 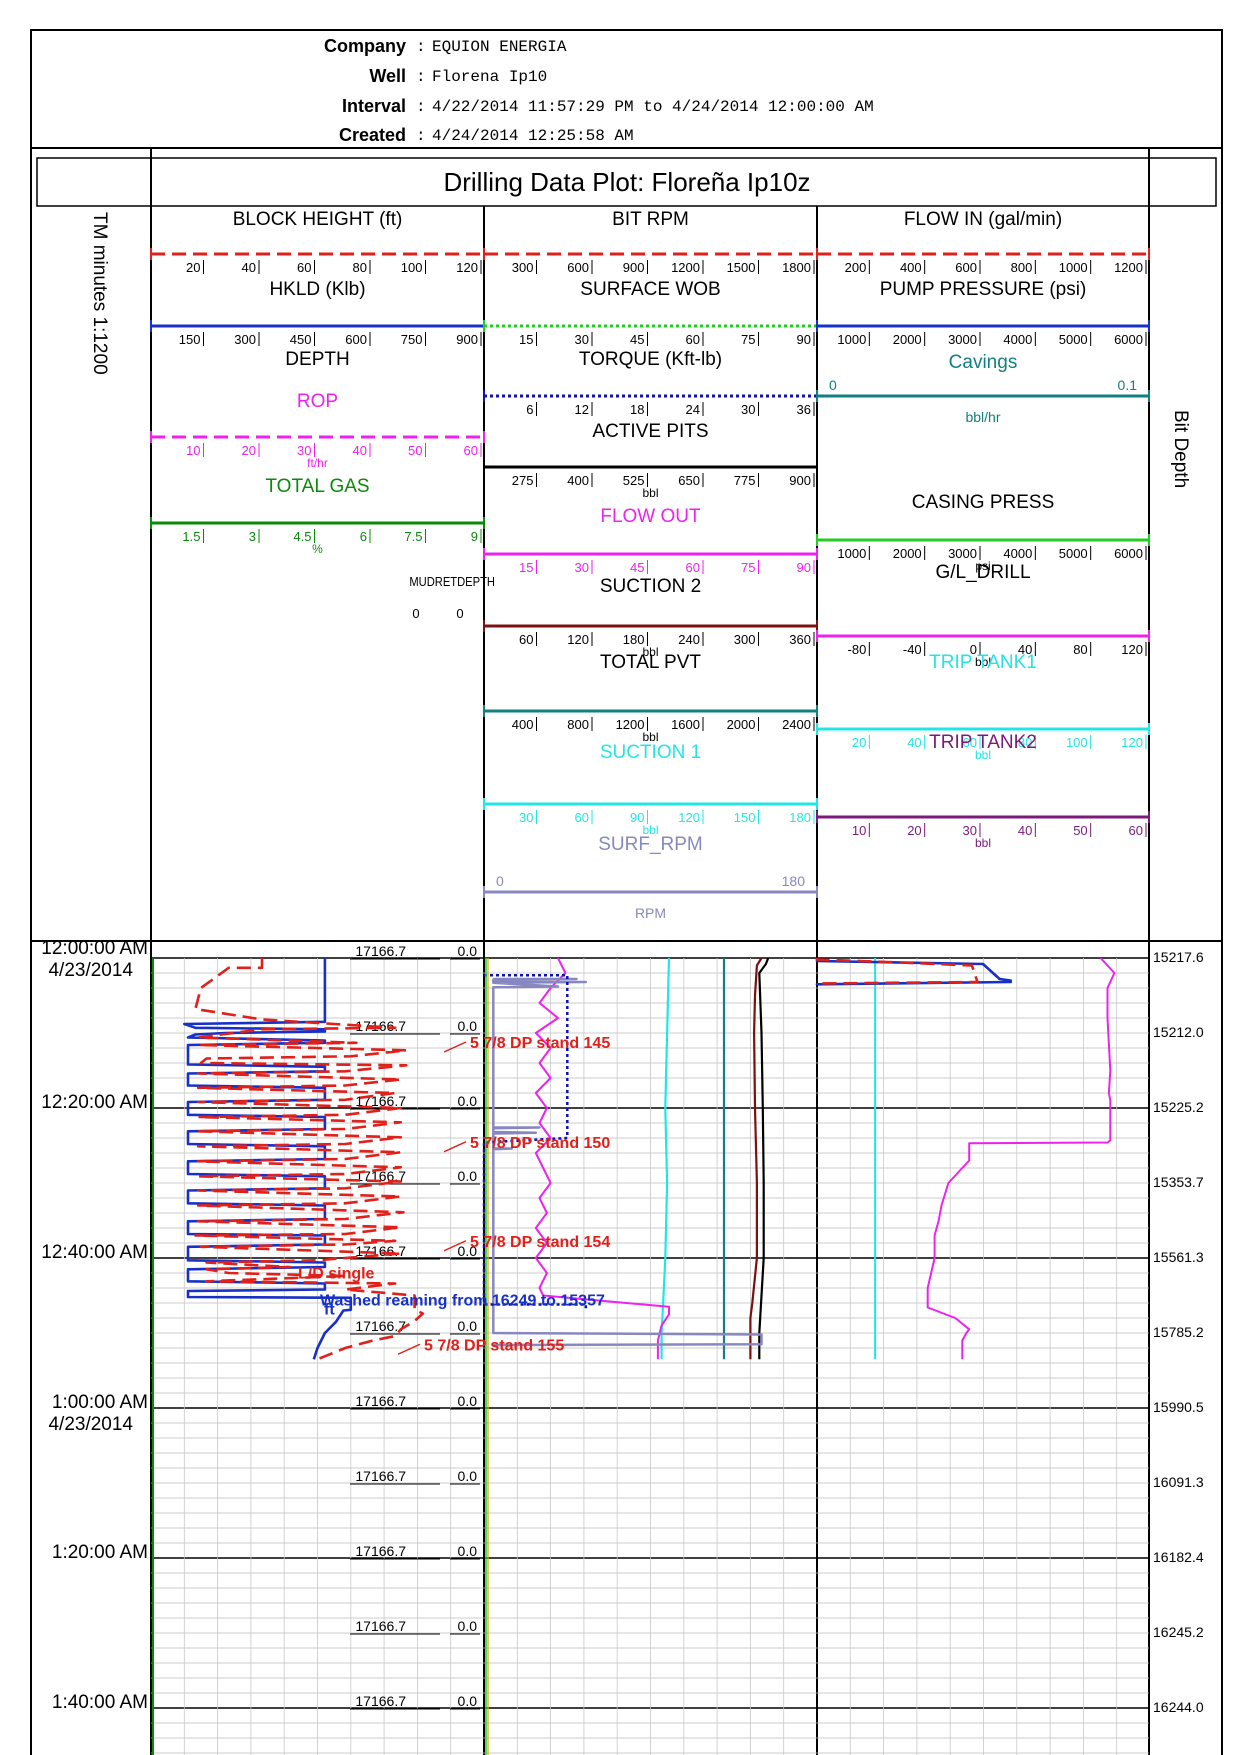 I want to click on scale-unit: %, so click(x=317, y=549).